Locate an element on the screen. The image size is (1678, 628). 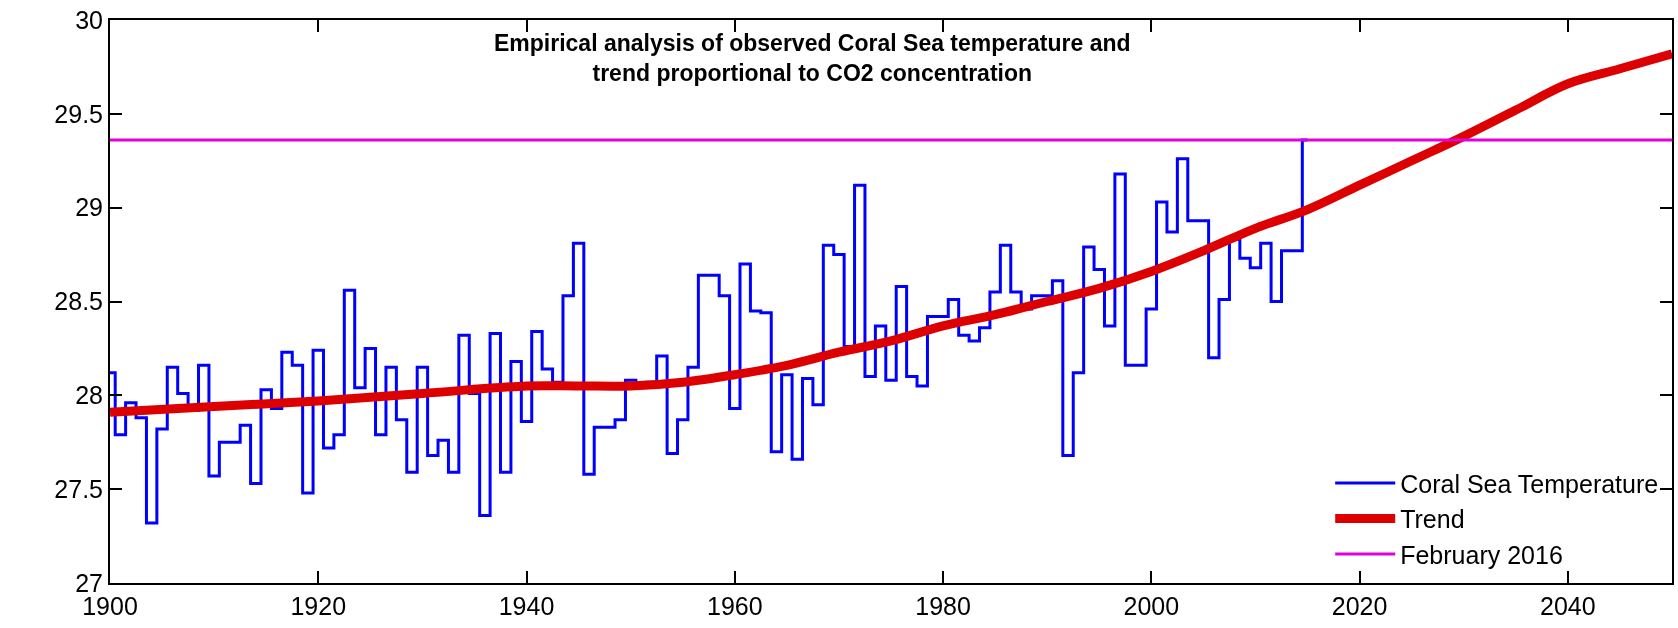
y-tick-label: 28 is located at coordinates (89, 395).